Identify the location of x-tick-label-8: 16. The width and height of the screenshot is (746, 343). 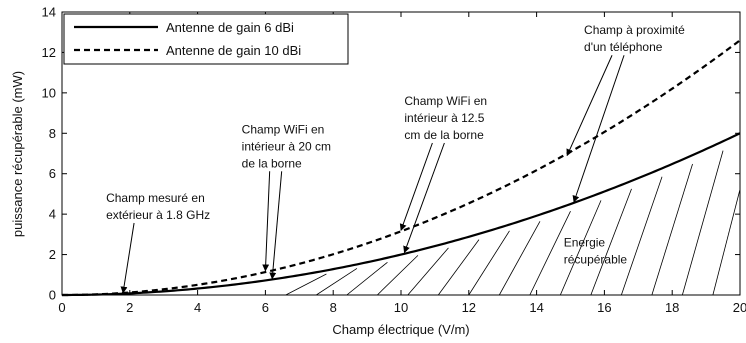
(604, 307).